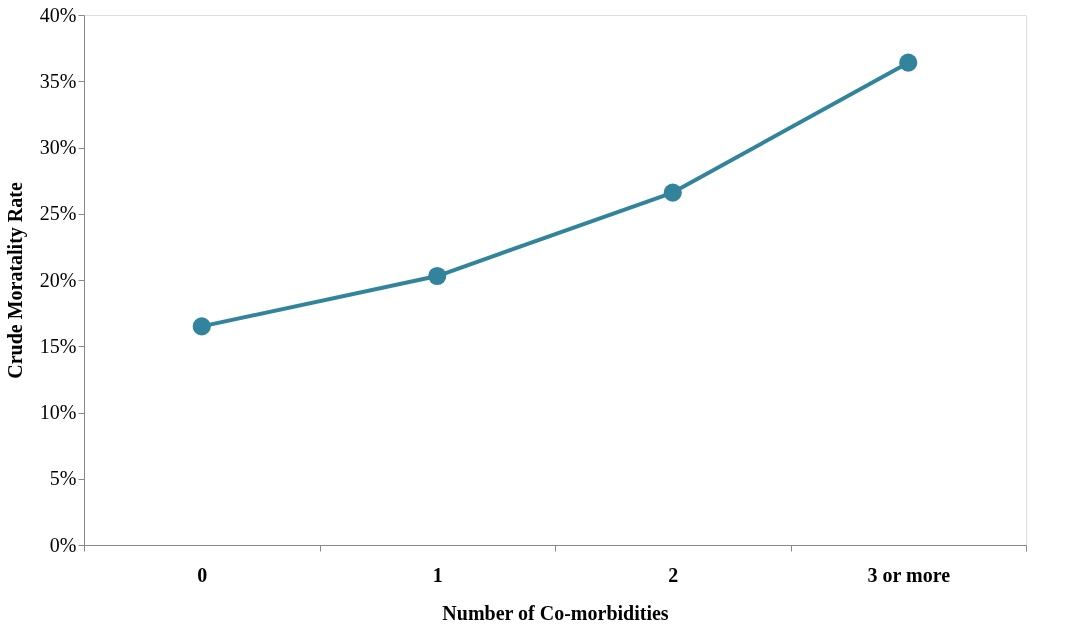  What do you see at coordinates (58, 345) in the screenshot?
I see `y-tick-label: 15%` at bounding box center [58, 345].